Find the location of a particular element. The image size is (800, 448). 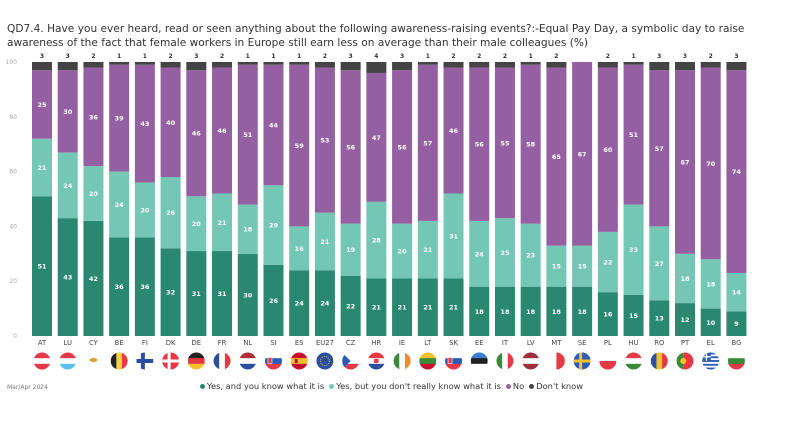

data-label: 26 is located at coordinates (274, 301).